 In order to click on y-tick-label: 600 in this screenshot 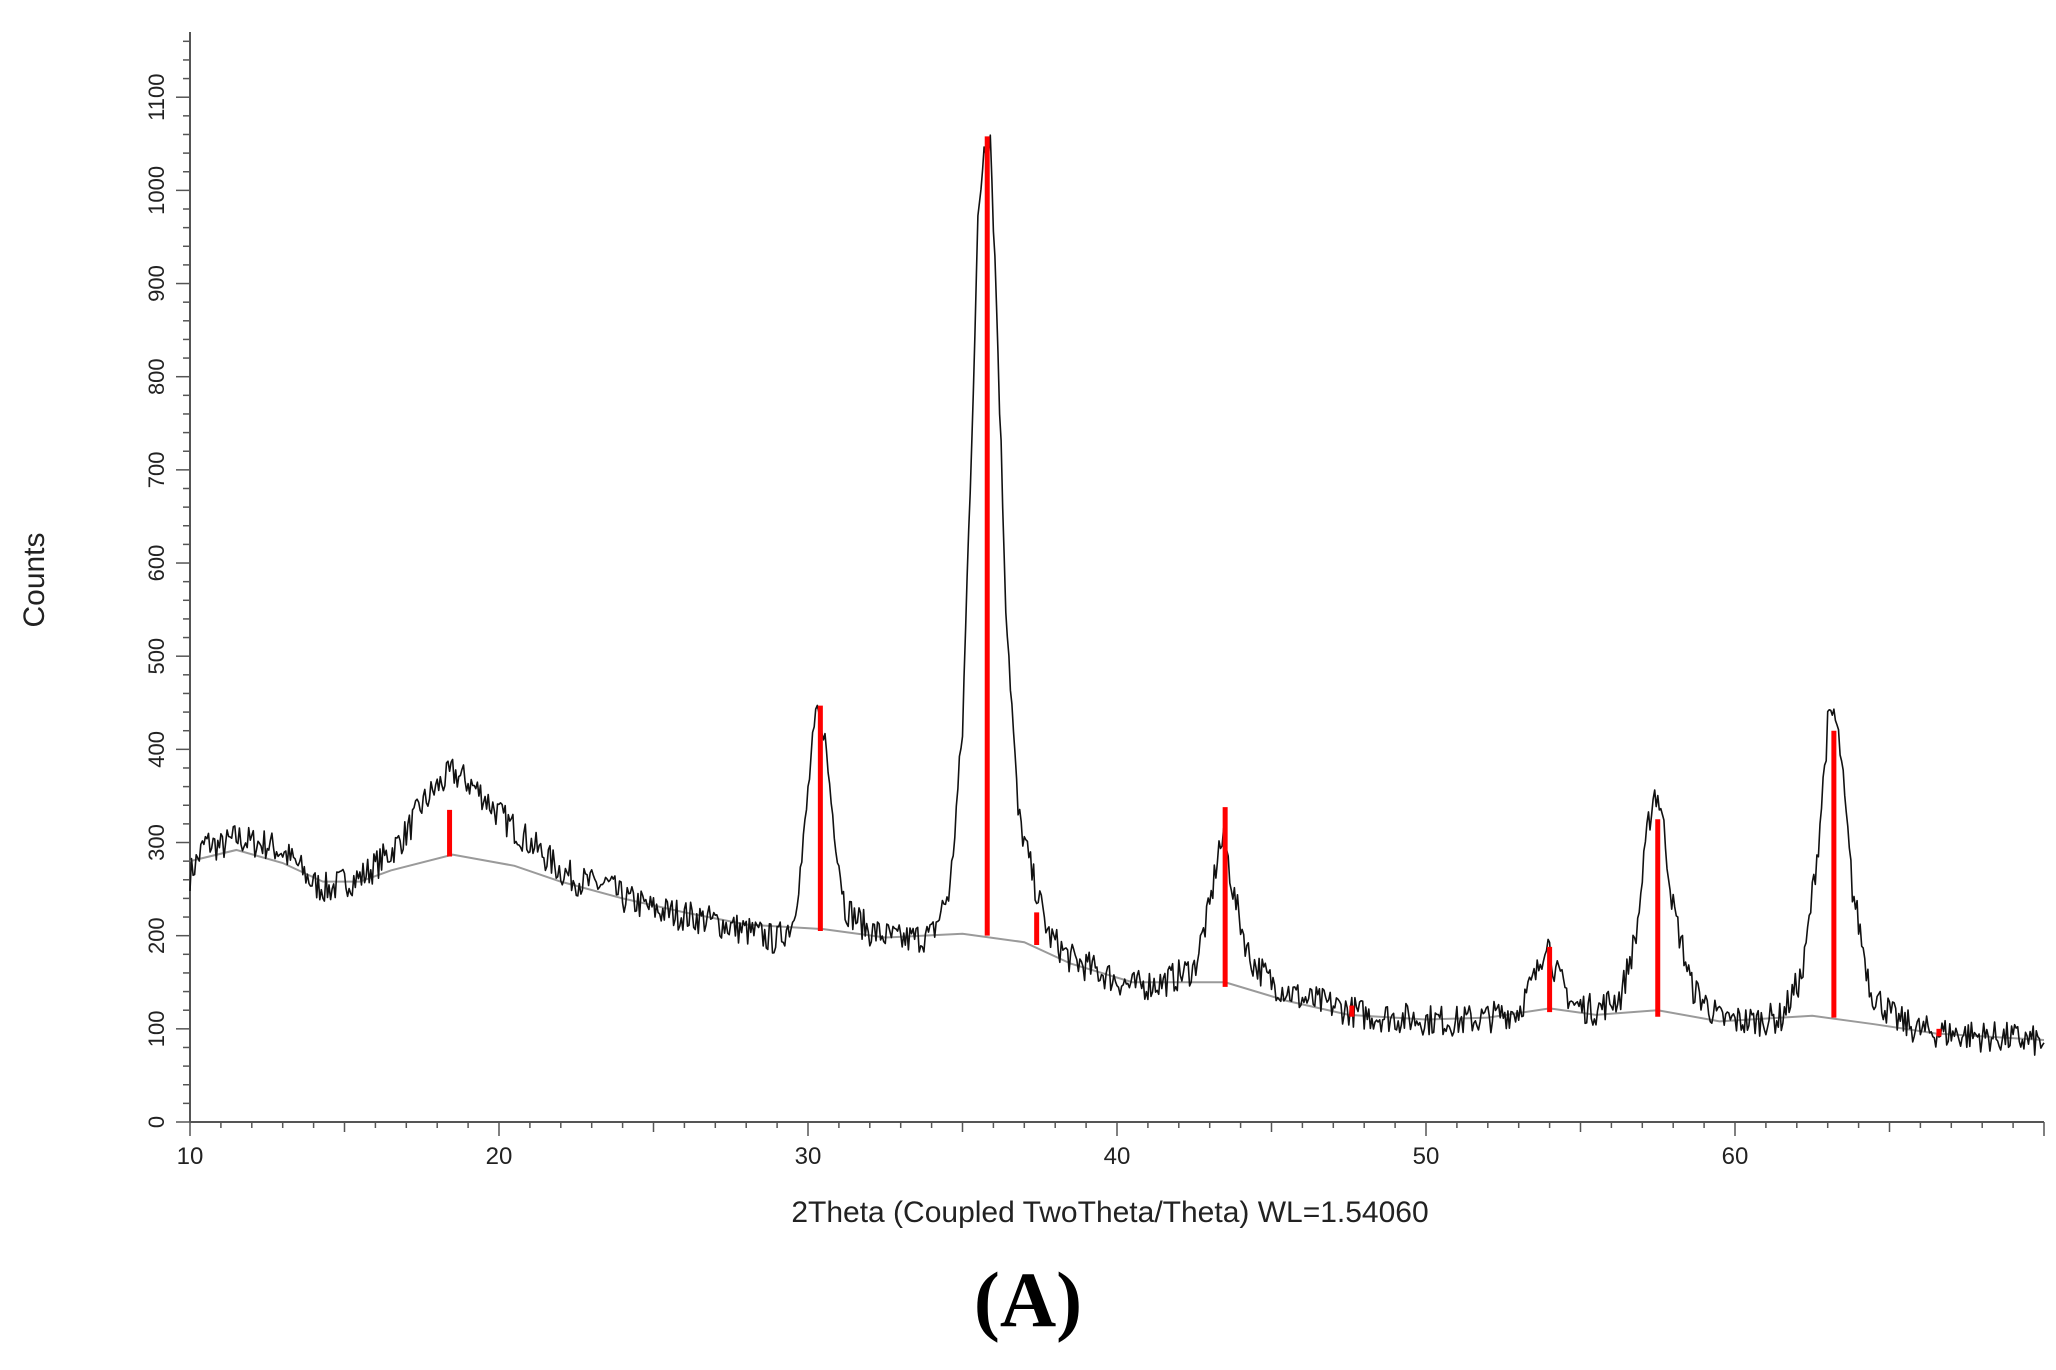, I will do `click(156, 563)`.